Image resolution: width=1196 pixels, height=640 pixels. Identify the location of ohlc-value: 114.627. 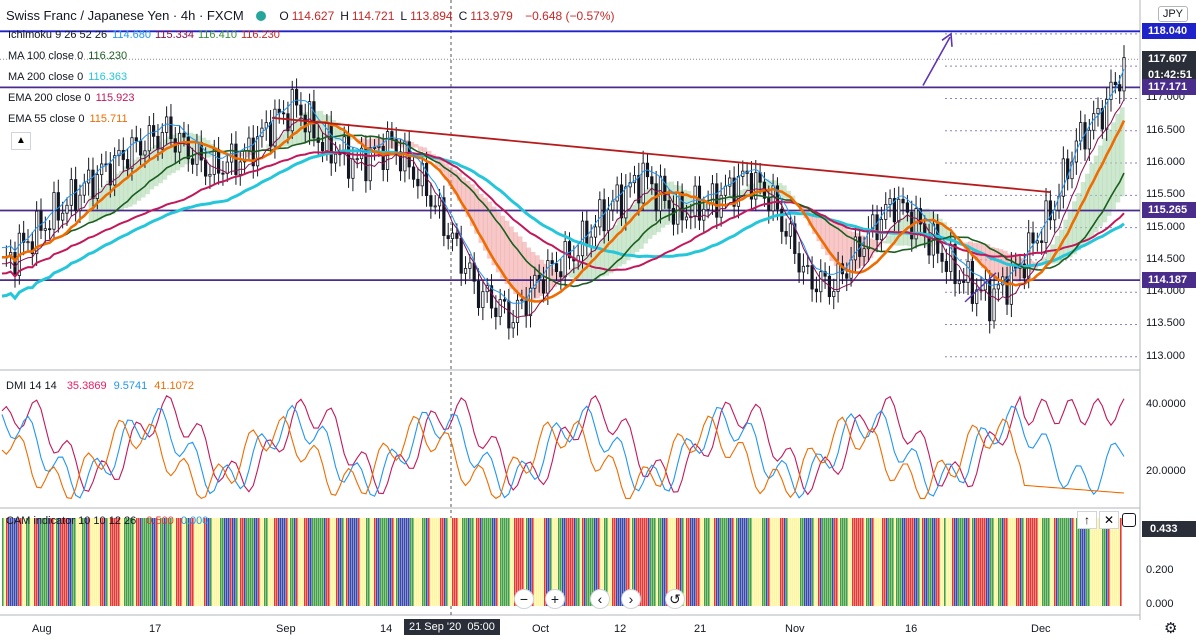
(313, 16).